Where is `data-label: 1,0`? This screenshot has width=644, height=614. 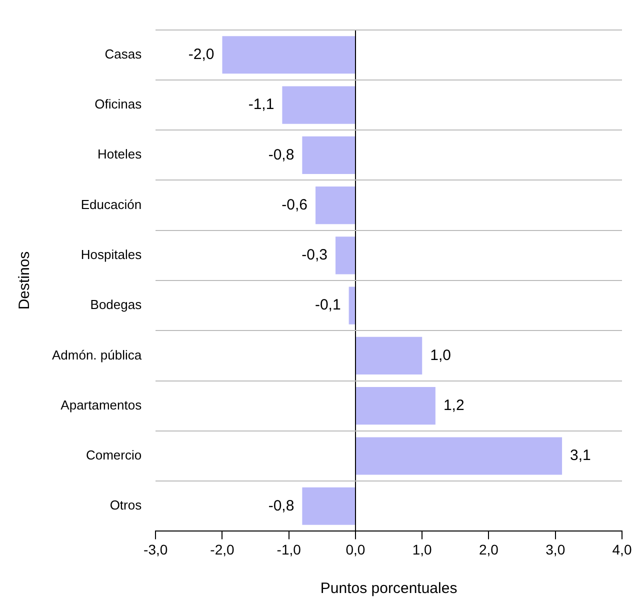 data-label: 1,0 is located at coordinates (440, 355).